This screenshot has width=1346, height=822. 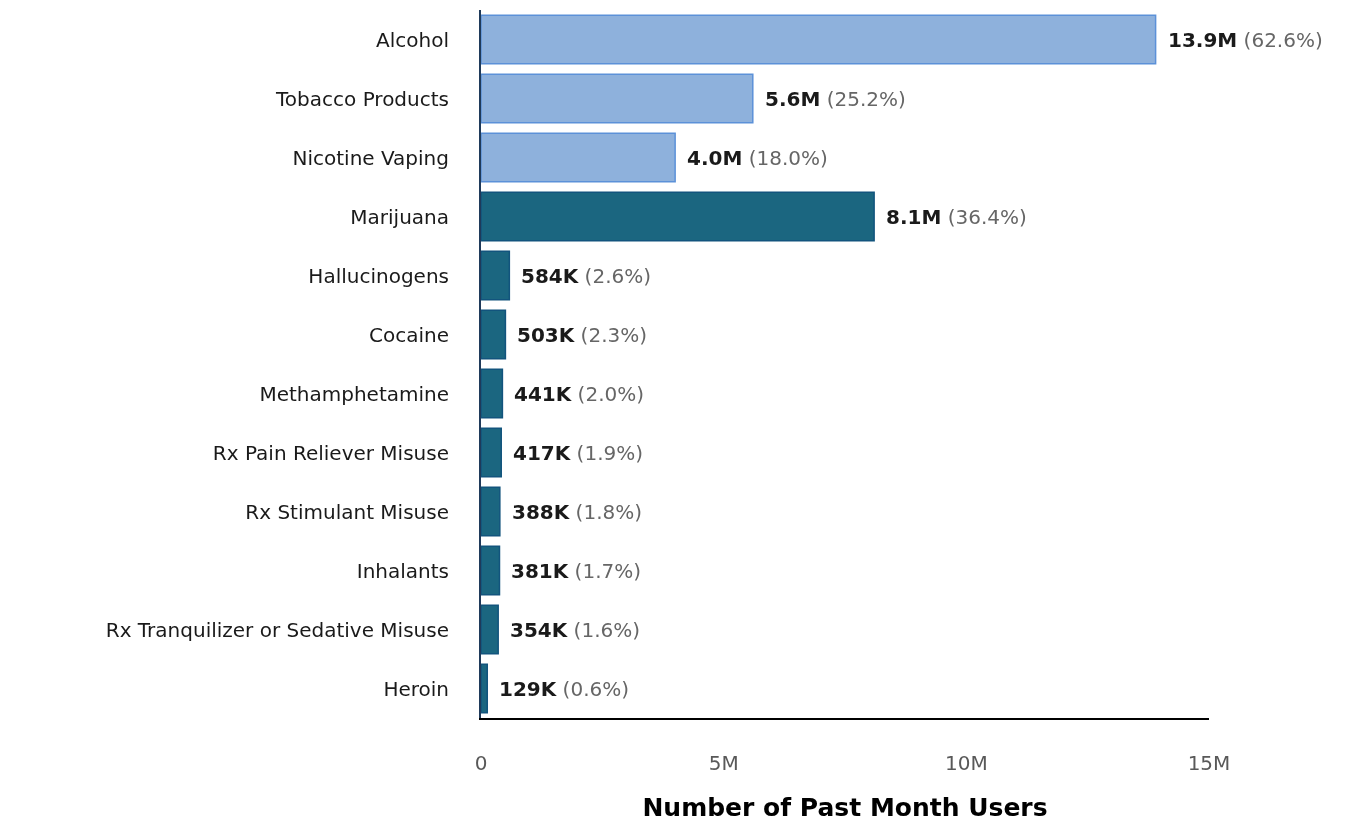 What do you see at coordinates (362, 98) in the screenshot?
I see `y-tick-label: Tobacco Products` at bounding box center [362, 98].